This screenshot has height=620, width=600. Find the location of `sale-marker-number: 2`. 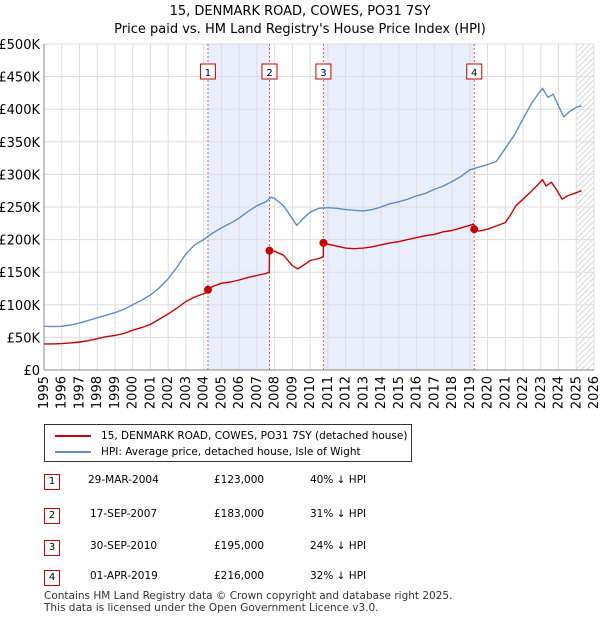

sale-marker-number: 2 is located at coordinates (269, 73).